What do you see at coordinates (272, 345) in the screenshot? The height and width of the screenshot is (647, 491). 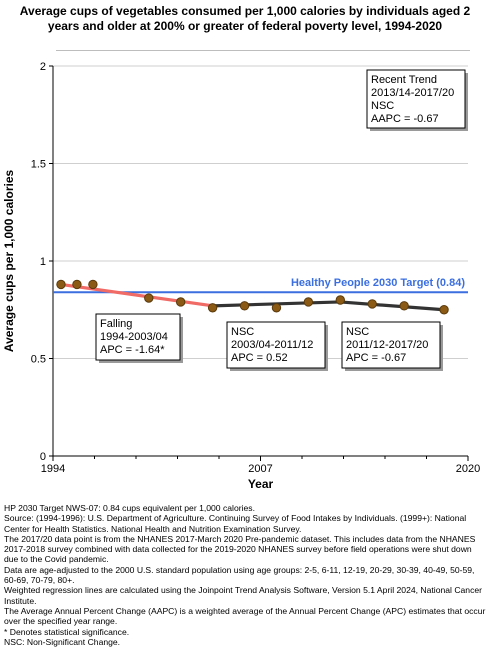 I see `annotation-text: 2003/04-2011/12` at bounding box center [272, 345].